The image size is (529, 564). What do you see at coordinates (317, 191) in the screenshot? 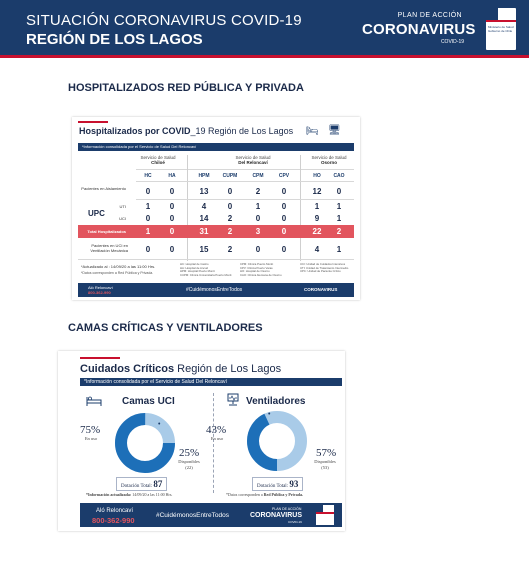
I see `table-cell: 12` at bounding box center [317, 191].